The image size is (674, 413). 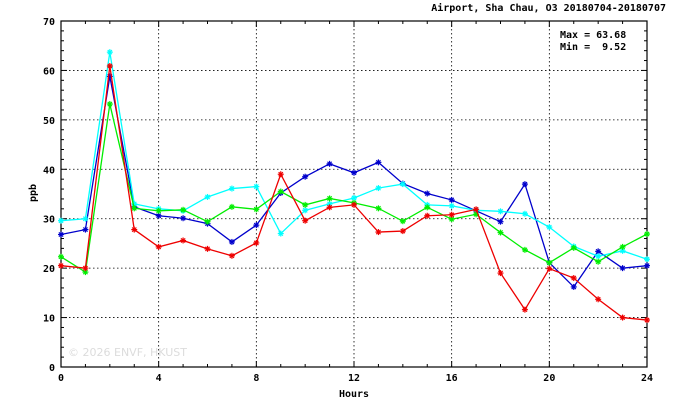 I want to click on y-tick-label: 50, so click(x=49, y=121).